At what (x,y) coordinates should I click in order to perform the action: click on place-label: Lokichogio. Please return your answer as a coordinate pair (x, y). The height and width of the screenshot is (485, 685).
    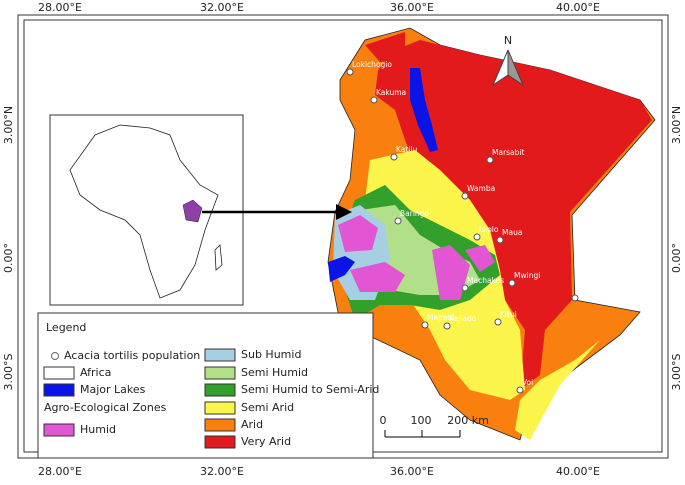
    Looking at the image, I should click on (372, 64).